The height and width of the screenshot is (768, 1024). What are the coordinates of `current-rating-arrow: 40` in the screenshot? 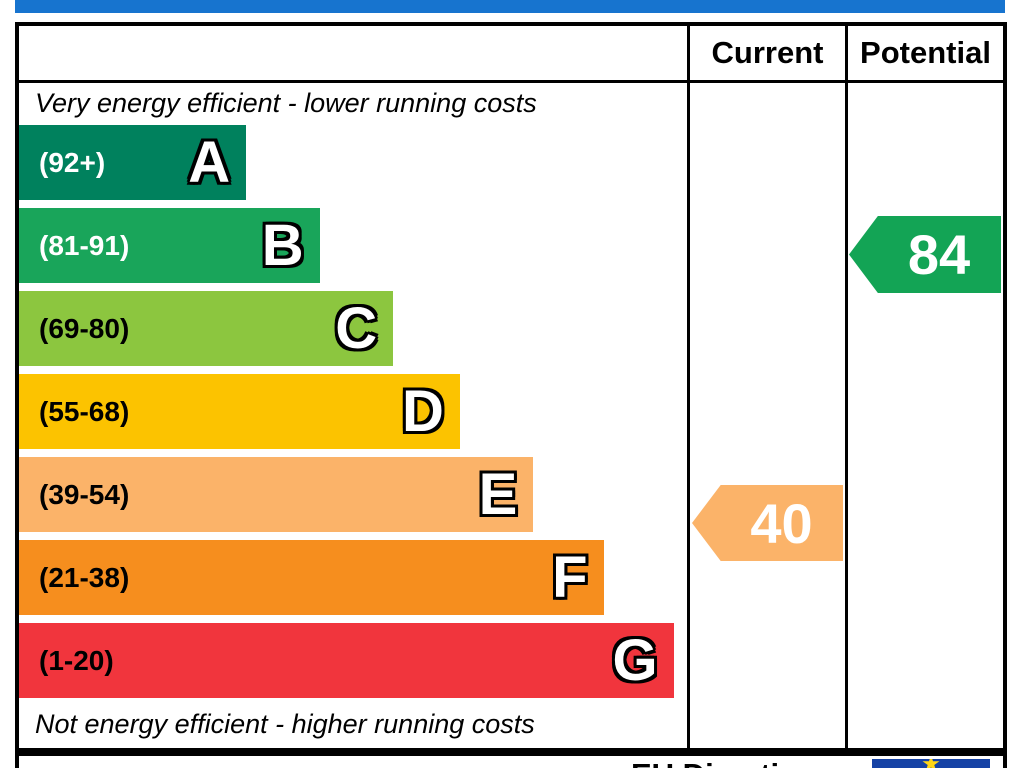 It's located at (767, 523).